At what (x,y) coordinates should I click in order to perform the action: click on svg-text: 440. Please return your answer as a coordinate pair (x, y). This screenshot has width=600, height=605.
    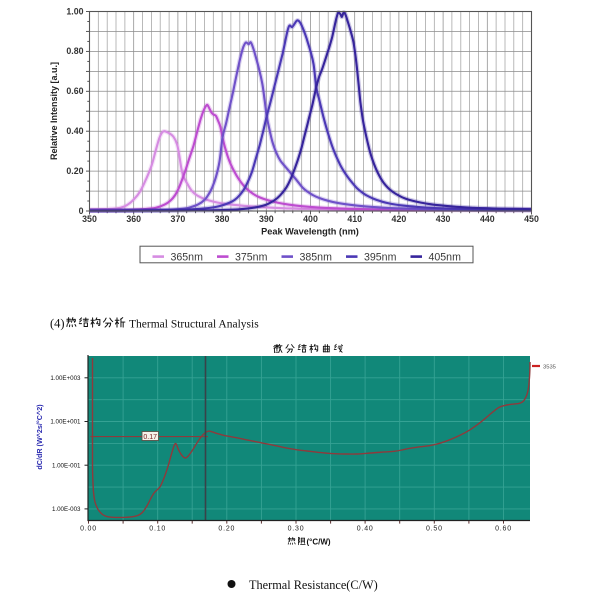
    Looking at the image, I should click on (487, 219).